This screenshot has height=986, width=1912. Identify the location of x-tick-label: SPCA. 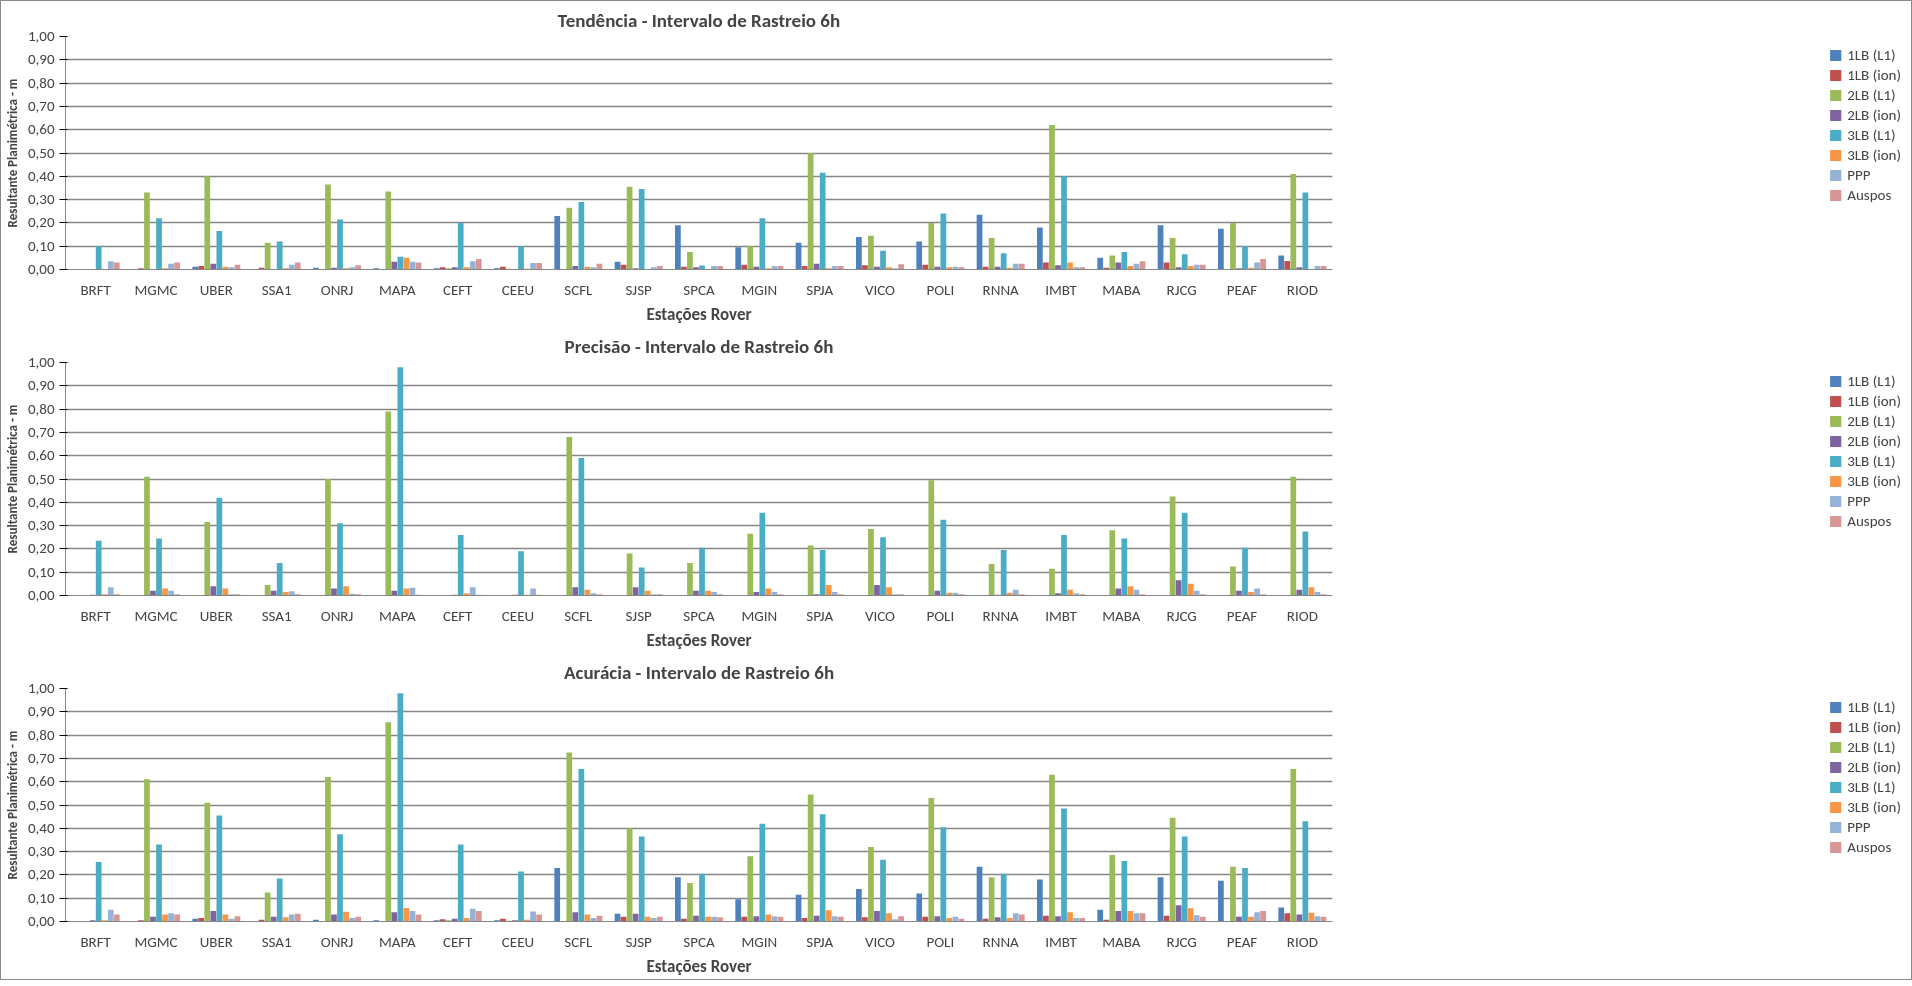
(699, 289).